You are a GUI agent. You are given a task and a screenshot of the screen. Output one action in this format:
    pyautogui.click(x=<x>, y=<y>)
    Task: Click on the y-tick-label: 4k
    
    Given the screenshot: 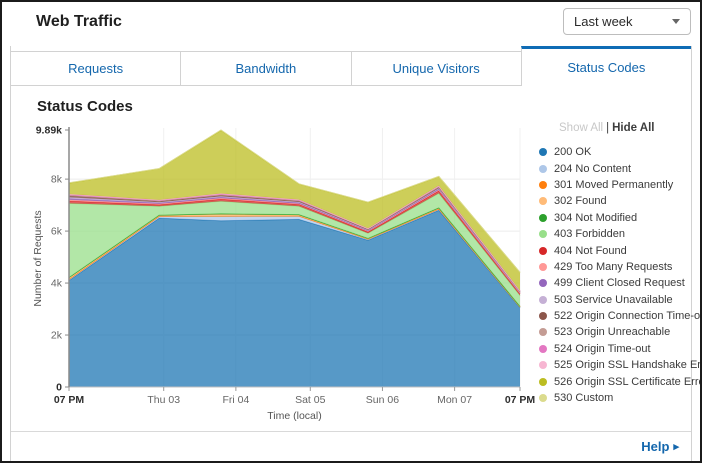 What is the action you would take?
    pyautogui.click(x=57, y=284)
    